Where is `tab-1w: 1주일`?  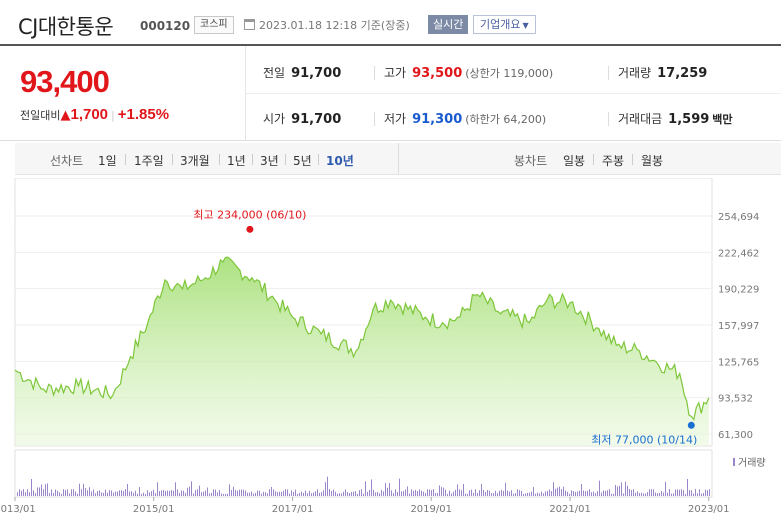
tab-1w: 1주일 is located at coordinates (149, 161).